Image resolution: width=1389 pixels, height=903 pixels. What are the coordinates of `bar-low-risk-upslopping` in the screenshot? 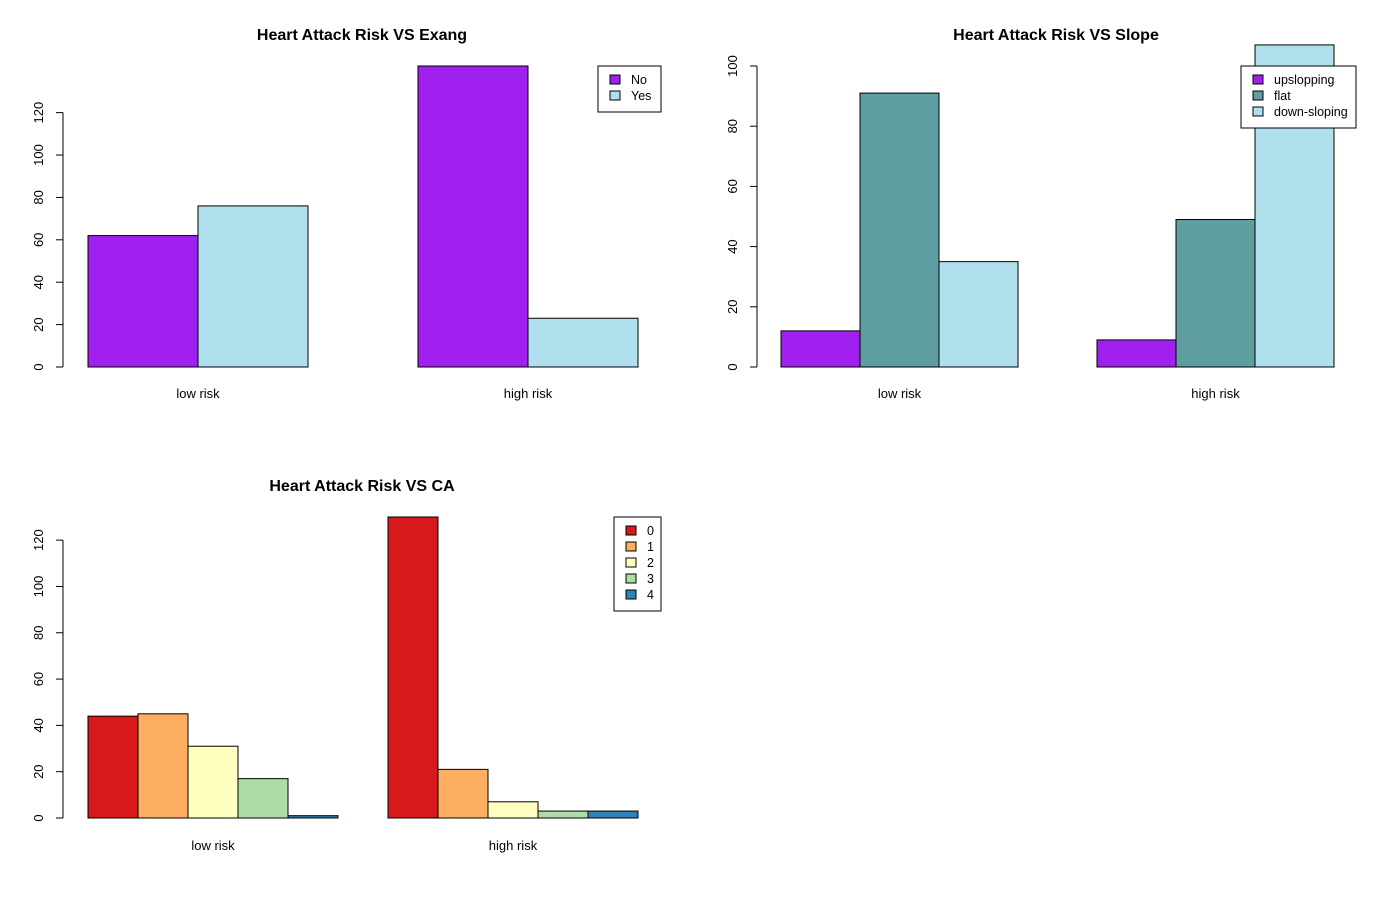 It's located at (820, 349).